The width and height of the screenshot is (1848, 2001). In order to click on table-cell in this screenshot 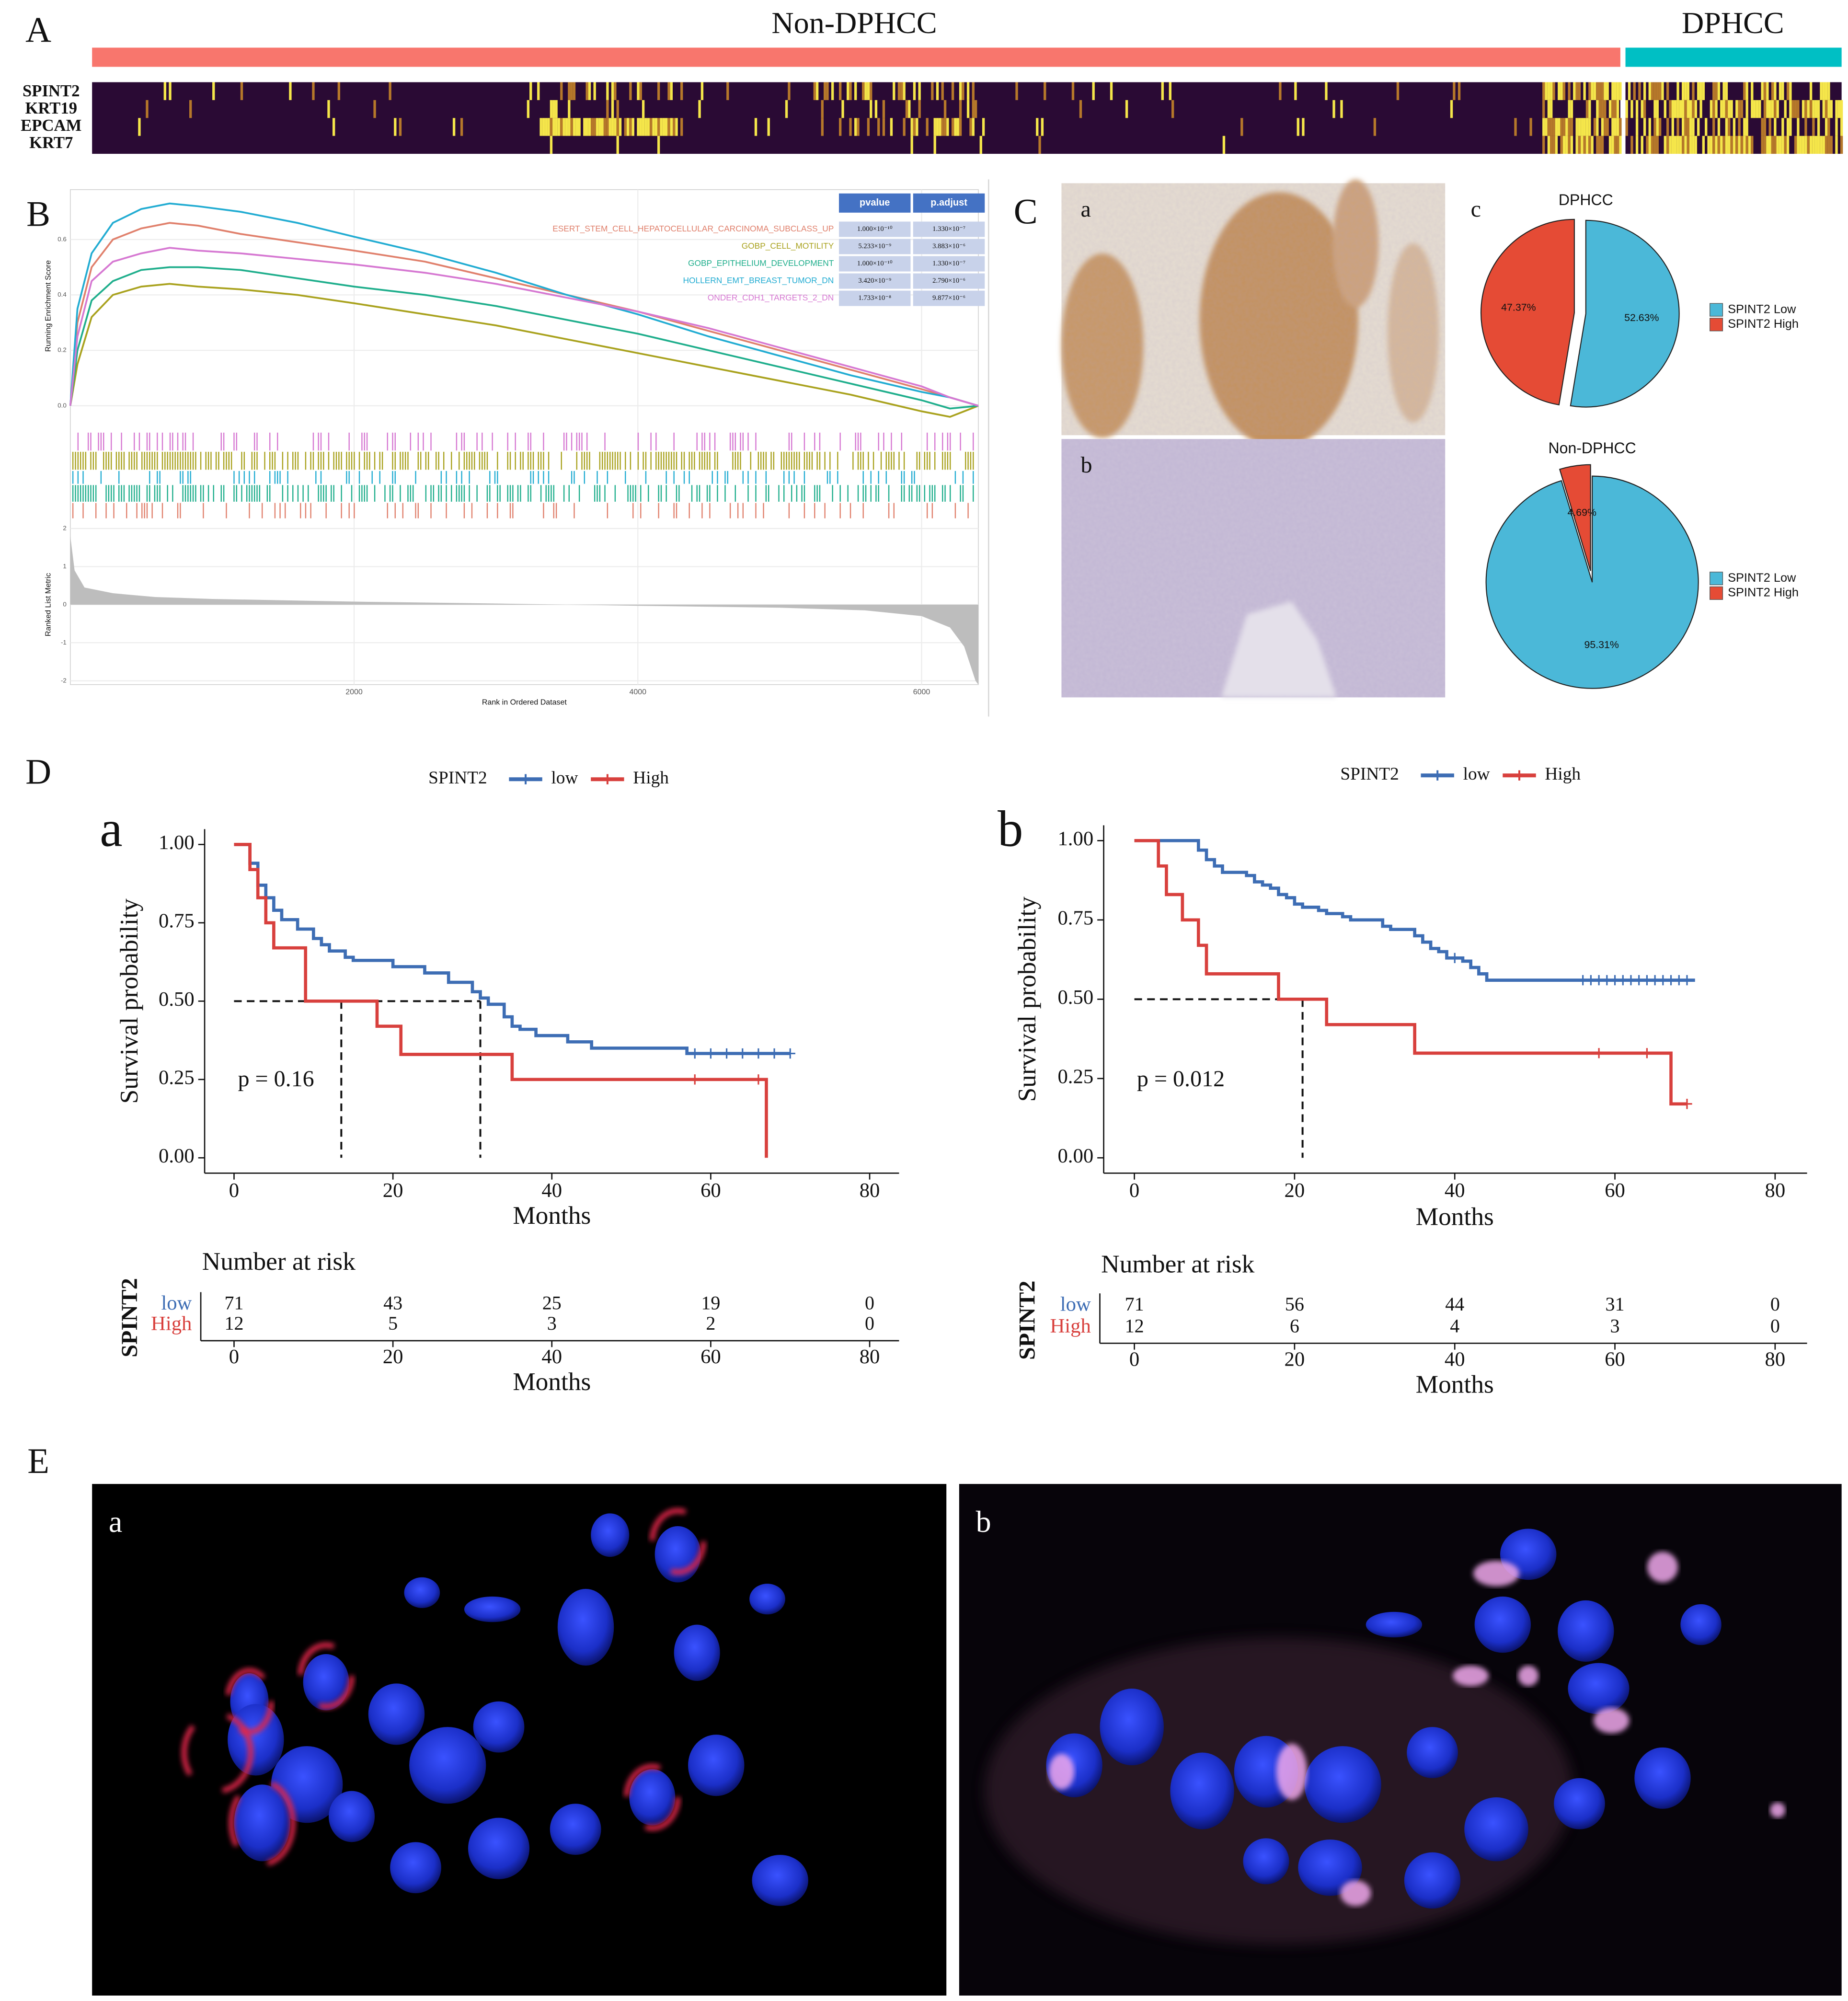, I will do `click(874, 281)`.